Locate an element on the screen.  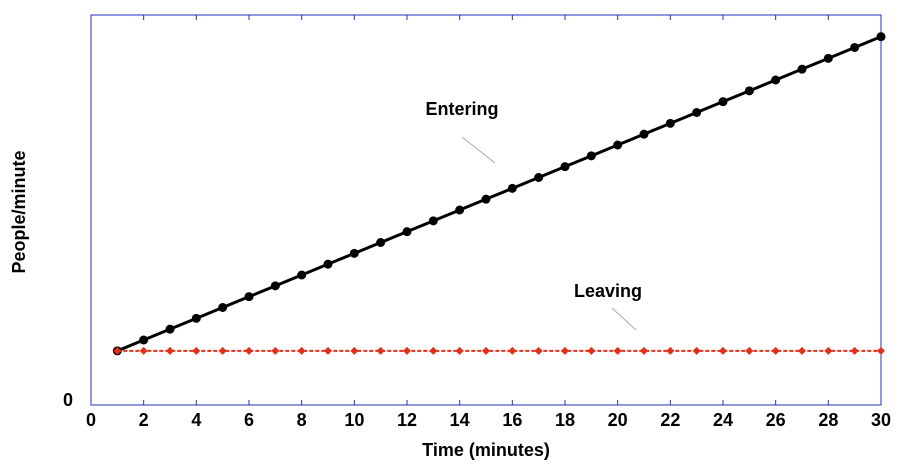
x-tick-label: 0 is located at coordinates (91, 420).